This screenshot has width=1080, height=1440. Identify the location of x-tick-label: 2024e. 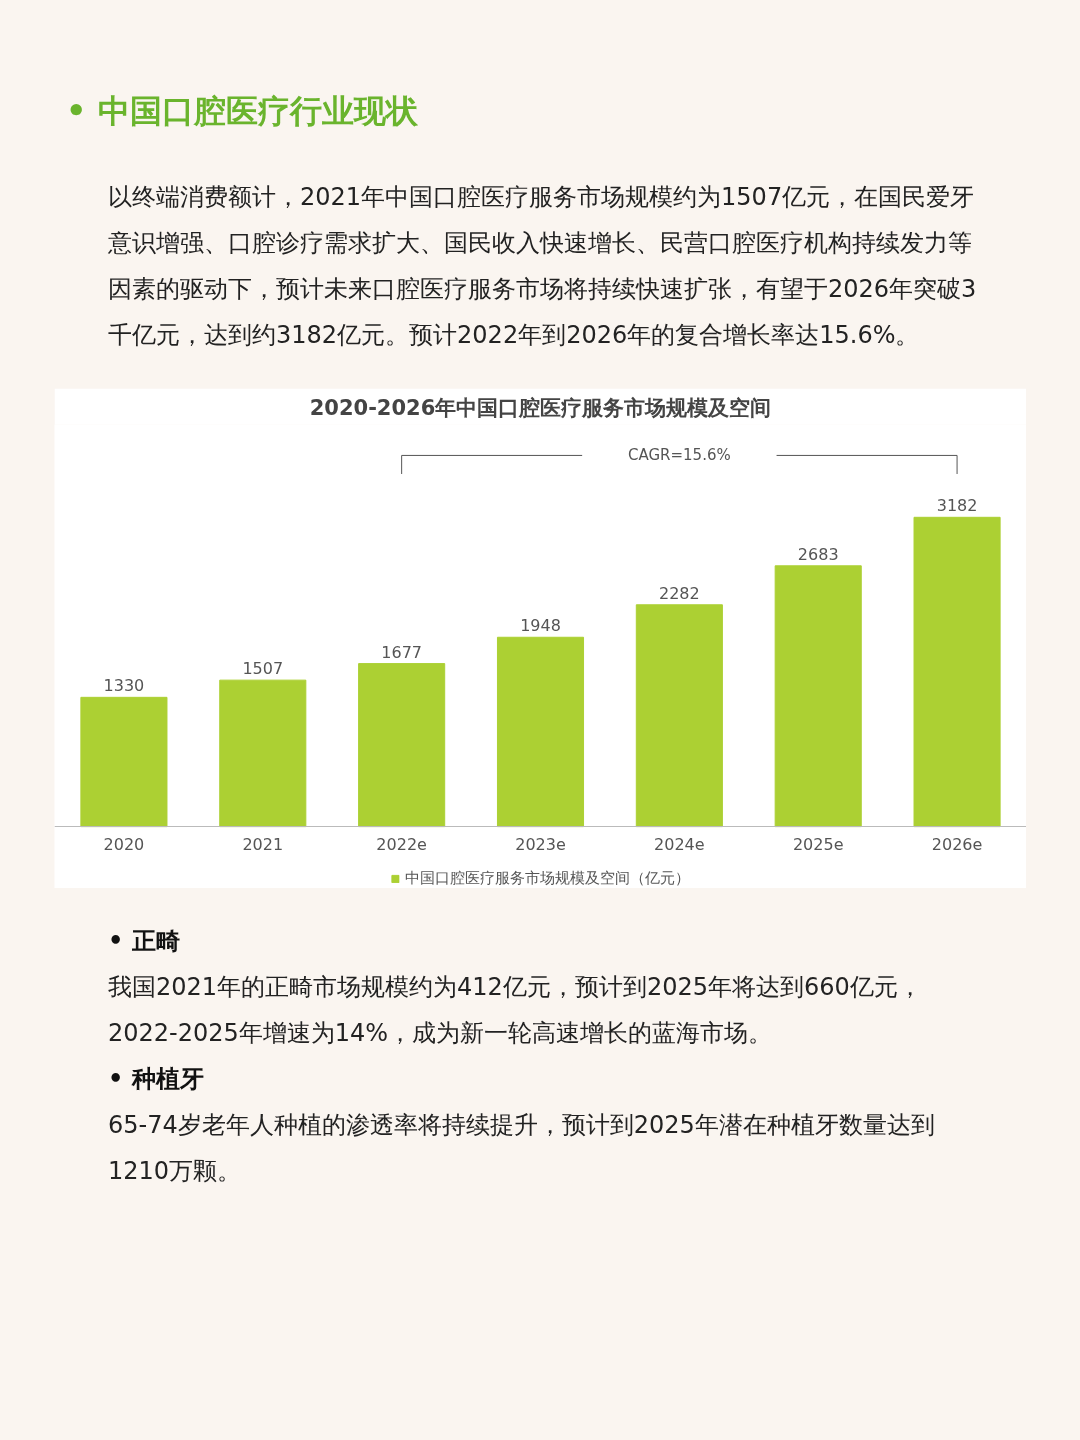
(679, 844).